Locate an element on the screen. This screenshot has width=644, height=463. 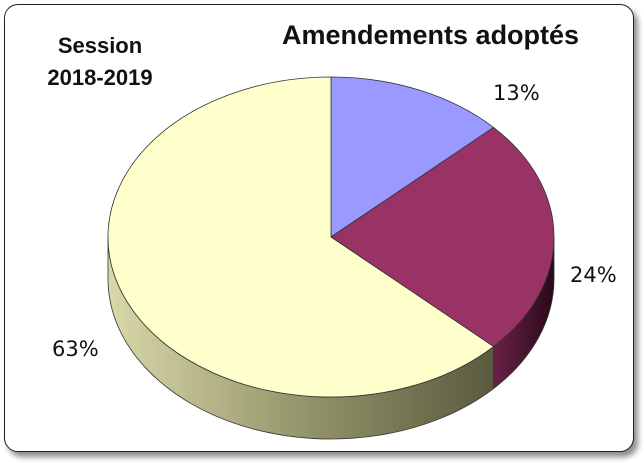
subtitle-line-2: 2018-2019 is located at coordinates (100, 77).